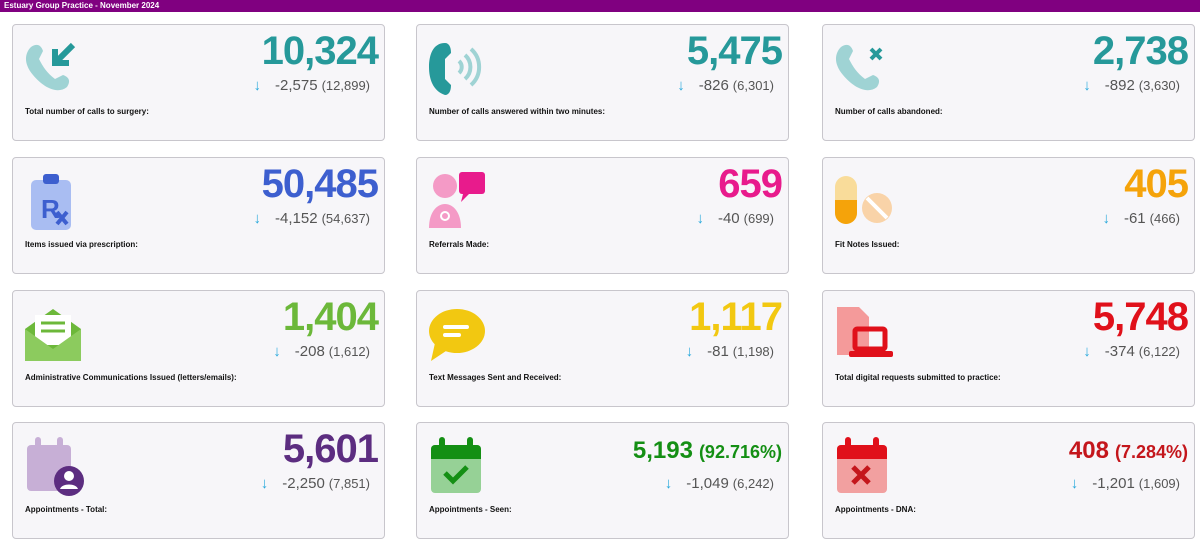  I want to click on kpi-change: ↓ -40 (699), so click(735, 218).